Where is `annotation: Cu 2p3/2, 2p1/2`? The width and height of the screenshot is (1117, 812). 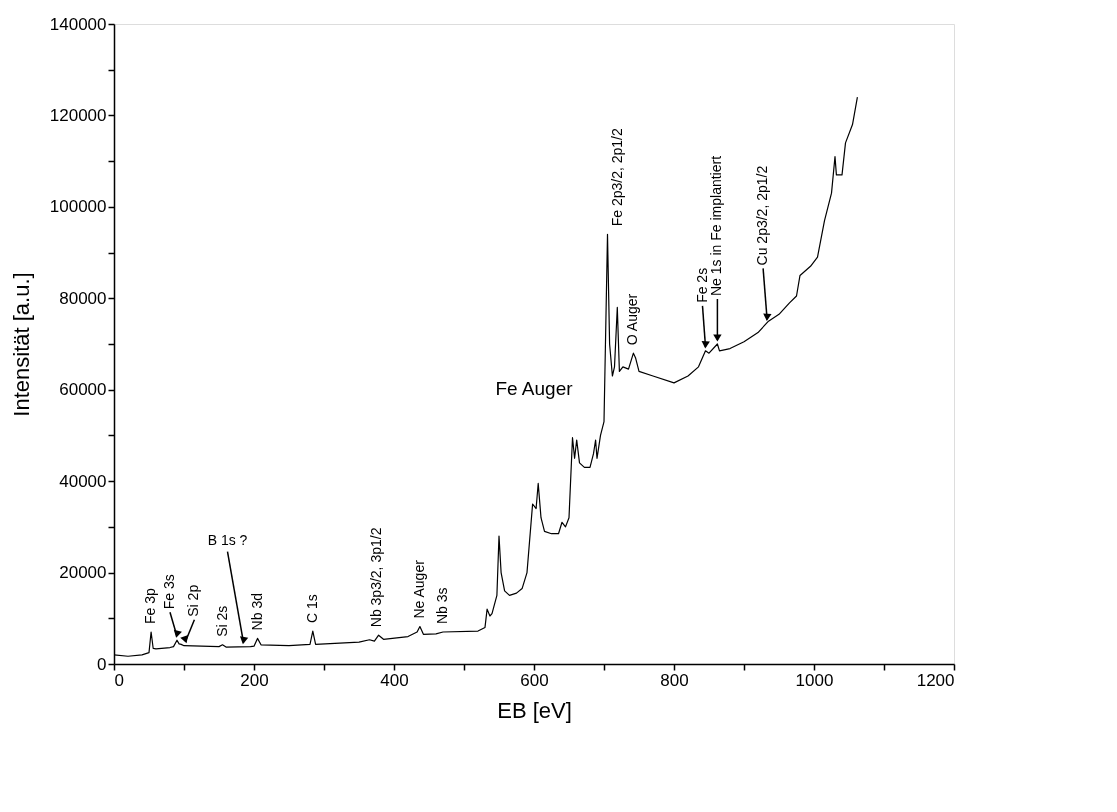
annotation: Cu 2p3/2, 2p1/2 is located at coordinates (762, 215).